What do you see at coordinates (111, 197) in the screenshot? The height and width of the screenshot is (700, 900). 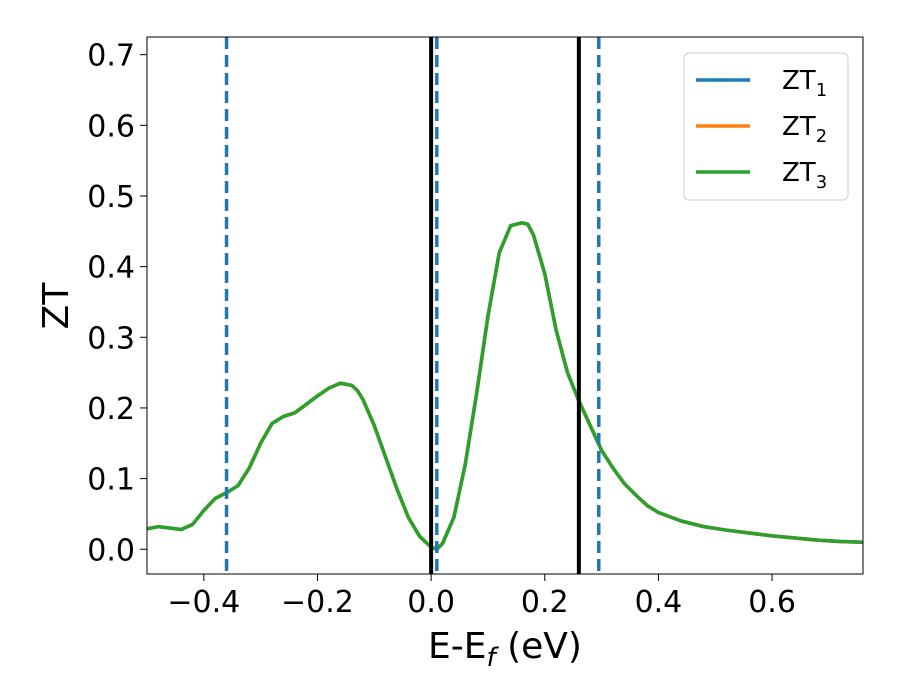 I see `y-tick-label: 0.5` at bounding box center [111, 197].